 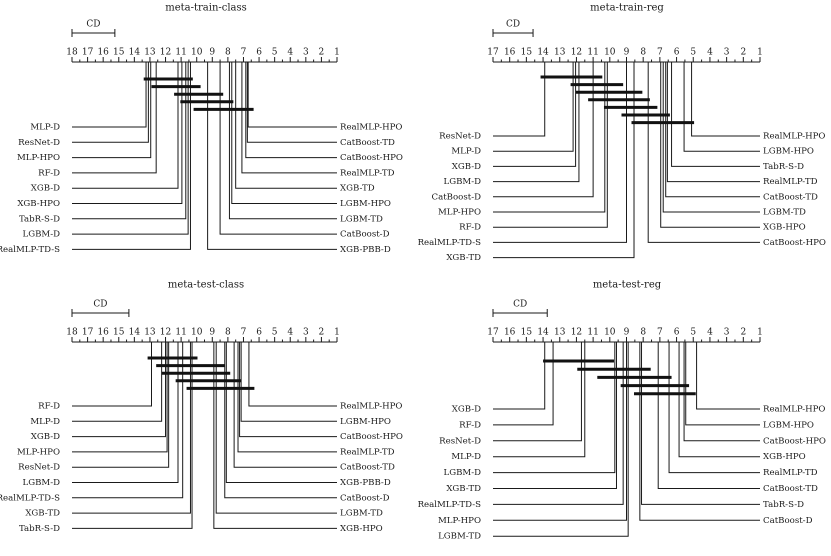 I want to click on method-label: XGB-TD, so click(x=42, y=514).